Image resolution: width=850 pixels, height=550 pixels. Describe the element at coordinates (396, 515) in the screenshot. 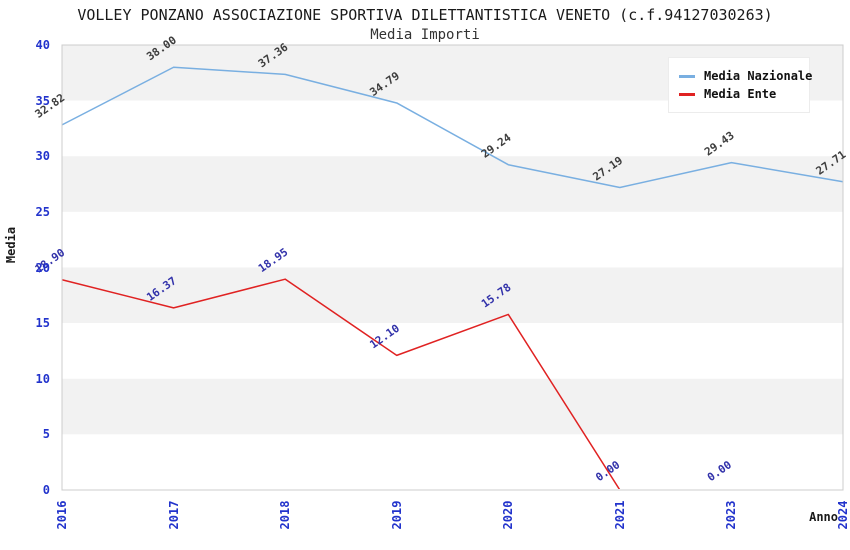

I see `x-tick-label: 2019` at that location.